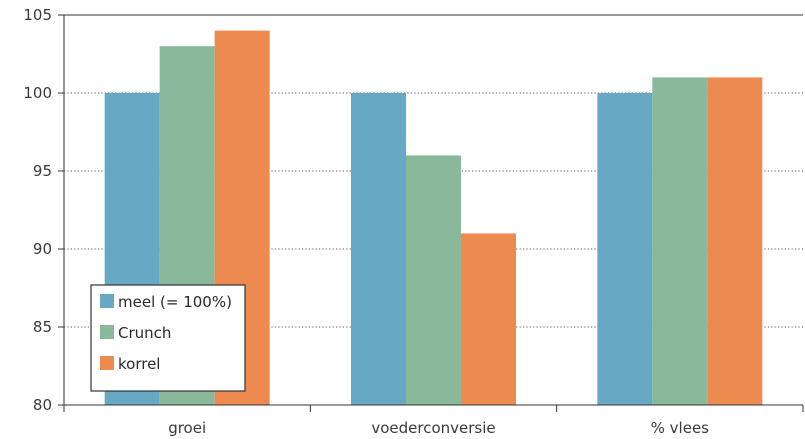 This screenshot has width=805, height=439. Describe the element at coordinates (187, 428) in the screenshot. I see `x-category-label: groei` at that location.